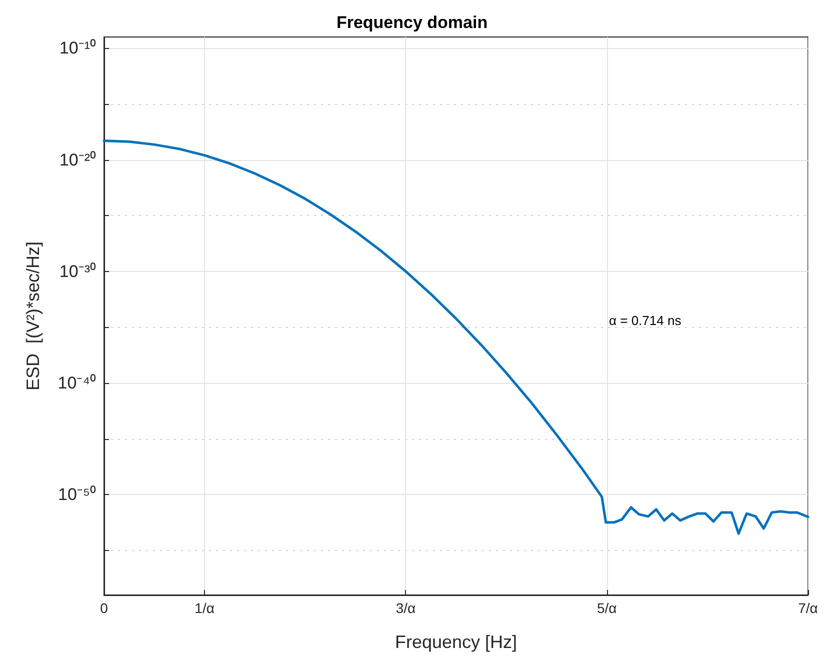 This screenshot has width=824, height=657. I want to click on y-tick-label: 10⁻²⁰, so click(77, 160).